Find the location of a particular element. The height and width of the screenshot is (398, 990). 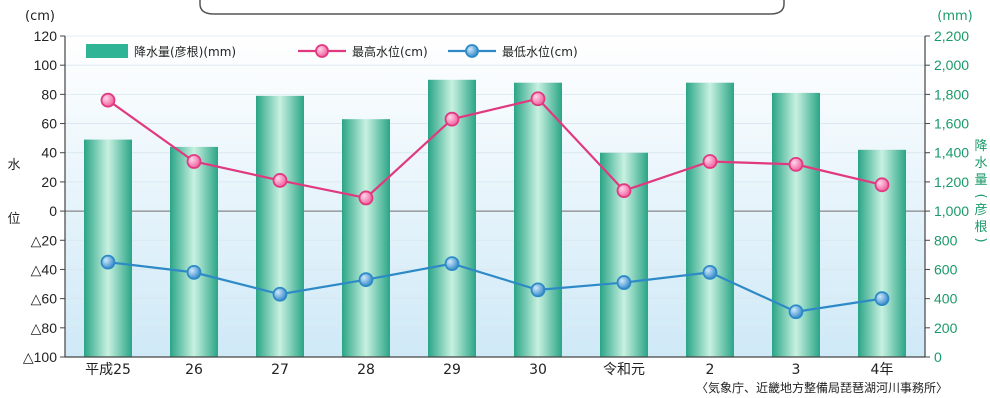

x-tick-label: 平成25 is located at coordinates (108, 370).